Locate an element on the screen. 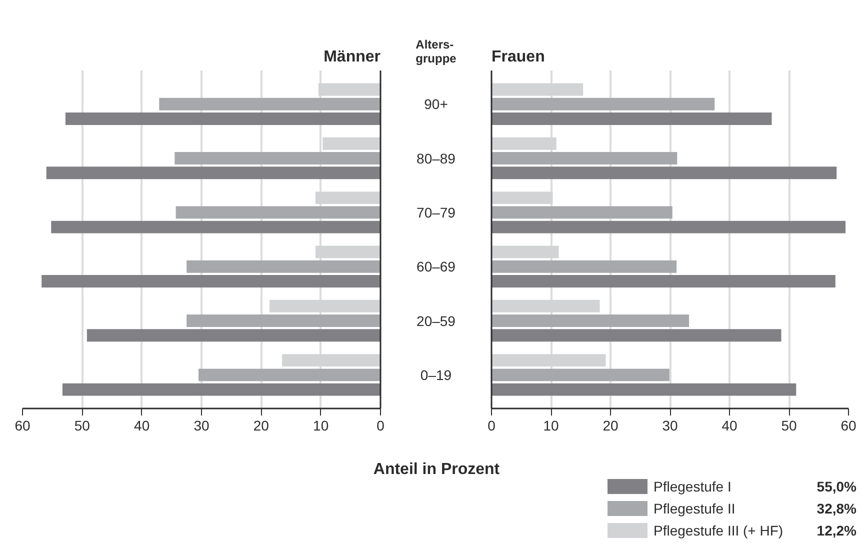  text: 12,2% is located at coordinates (837, 530).